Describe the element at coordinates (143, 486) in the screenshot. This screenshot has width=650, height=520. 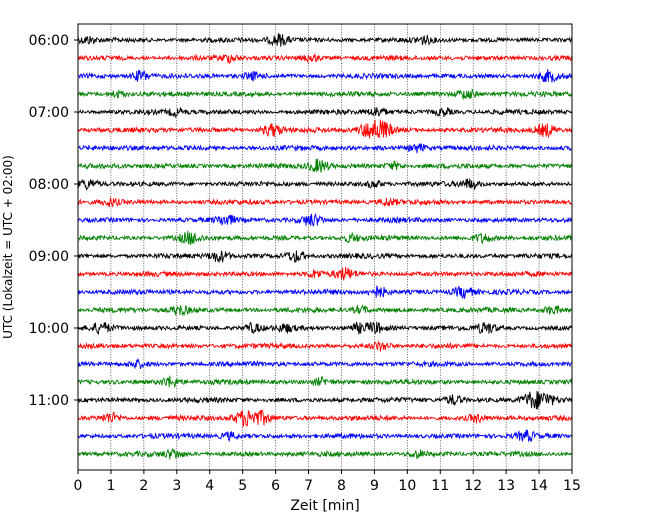
I see `x-tick-label-2: 2` at that location.